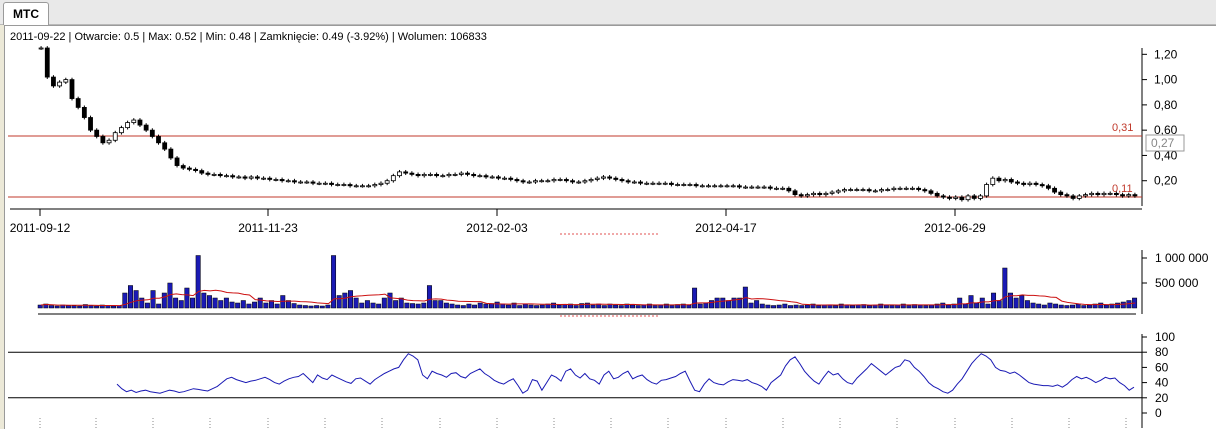 Image resolution: width=1216 pixels, height=429 pixels. I want to click on price-x-tick-label: 2012-04-17, so click(726, 228).